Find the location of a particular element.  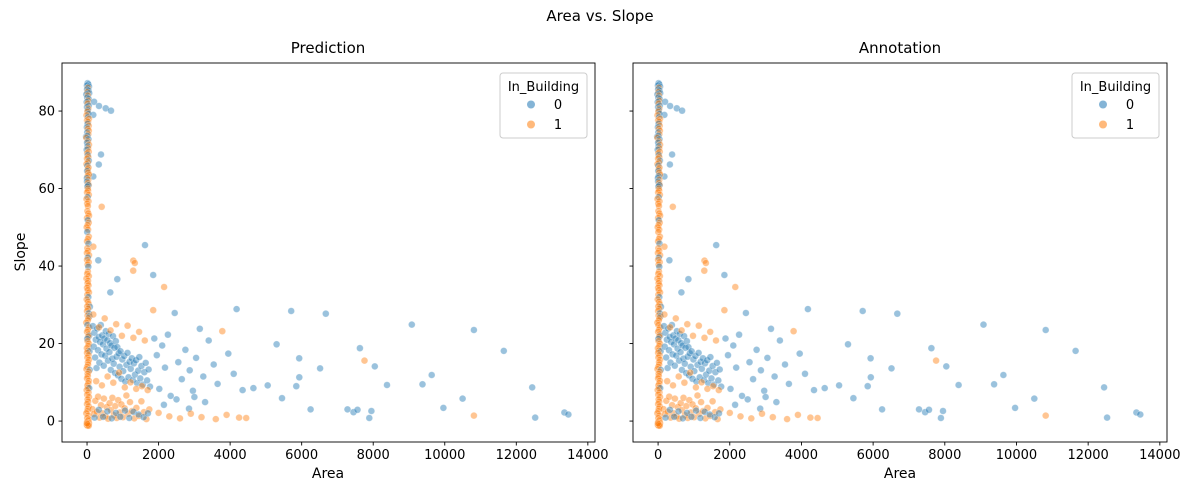

legend-entry-label: 1 is located at coordinates (1130, 125).